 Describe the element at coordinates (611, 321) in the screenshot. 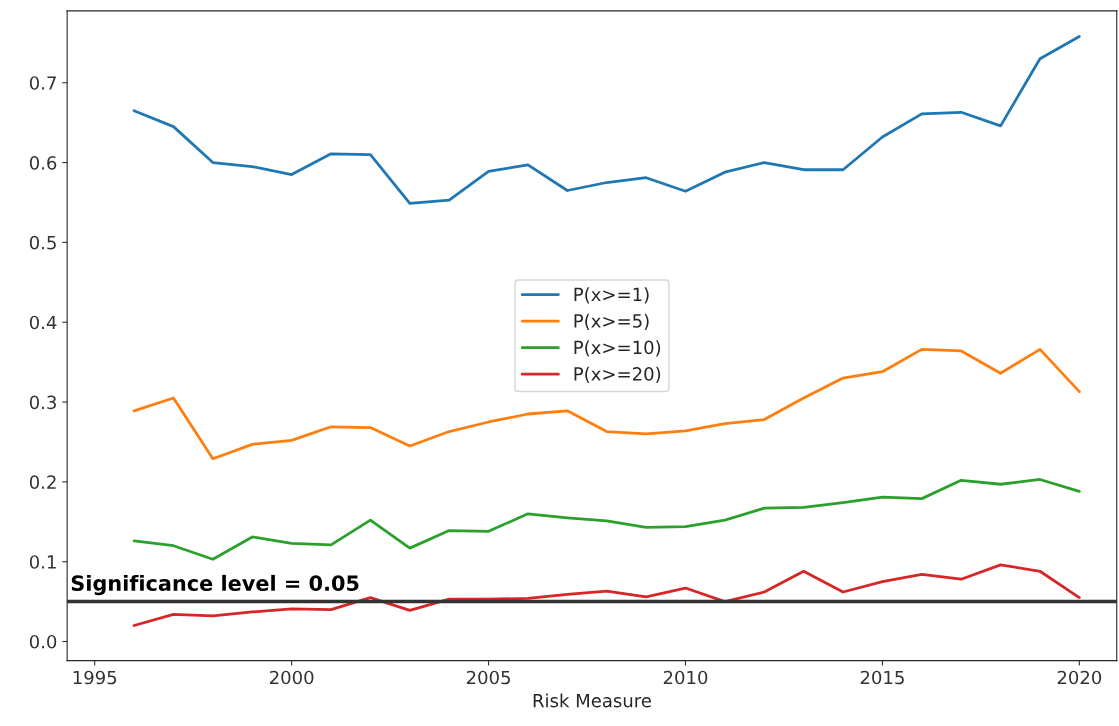

I see `legend-label: P(x>=5)` at that location.